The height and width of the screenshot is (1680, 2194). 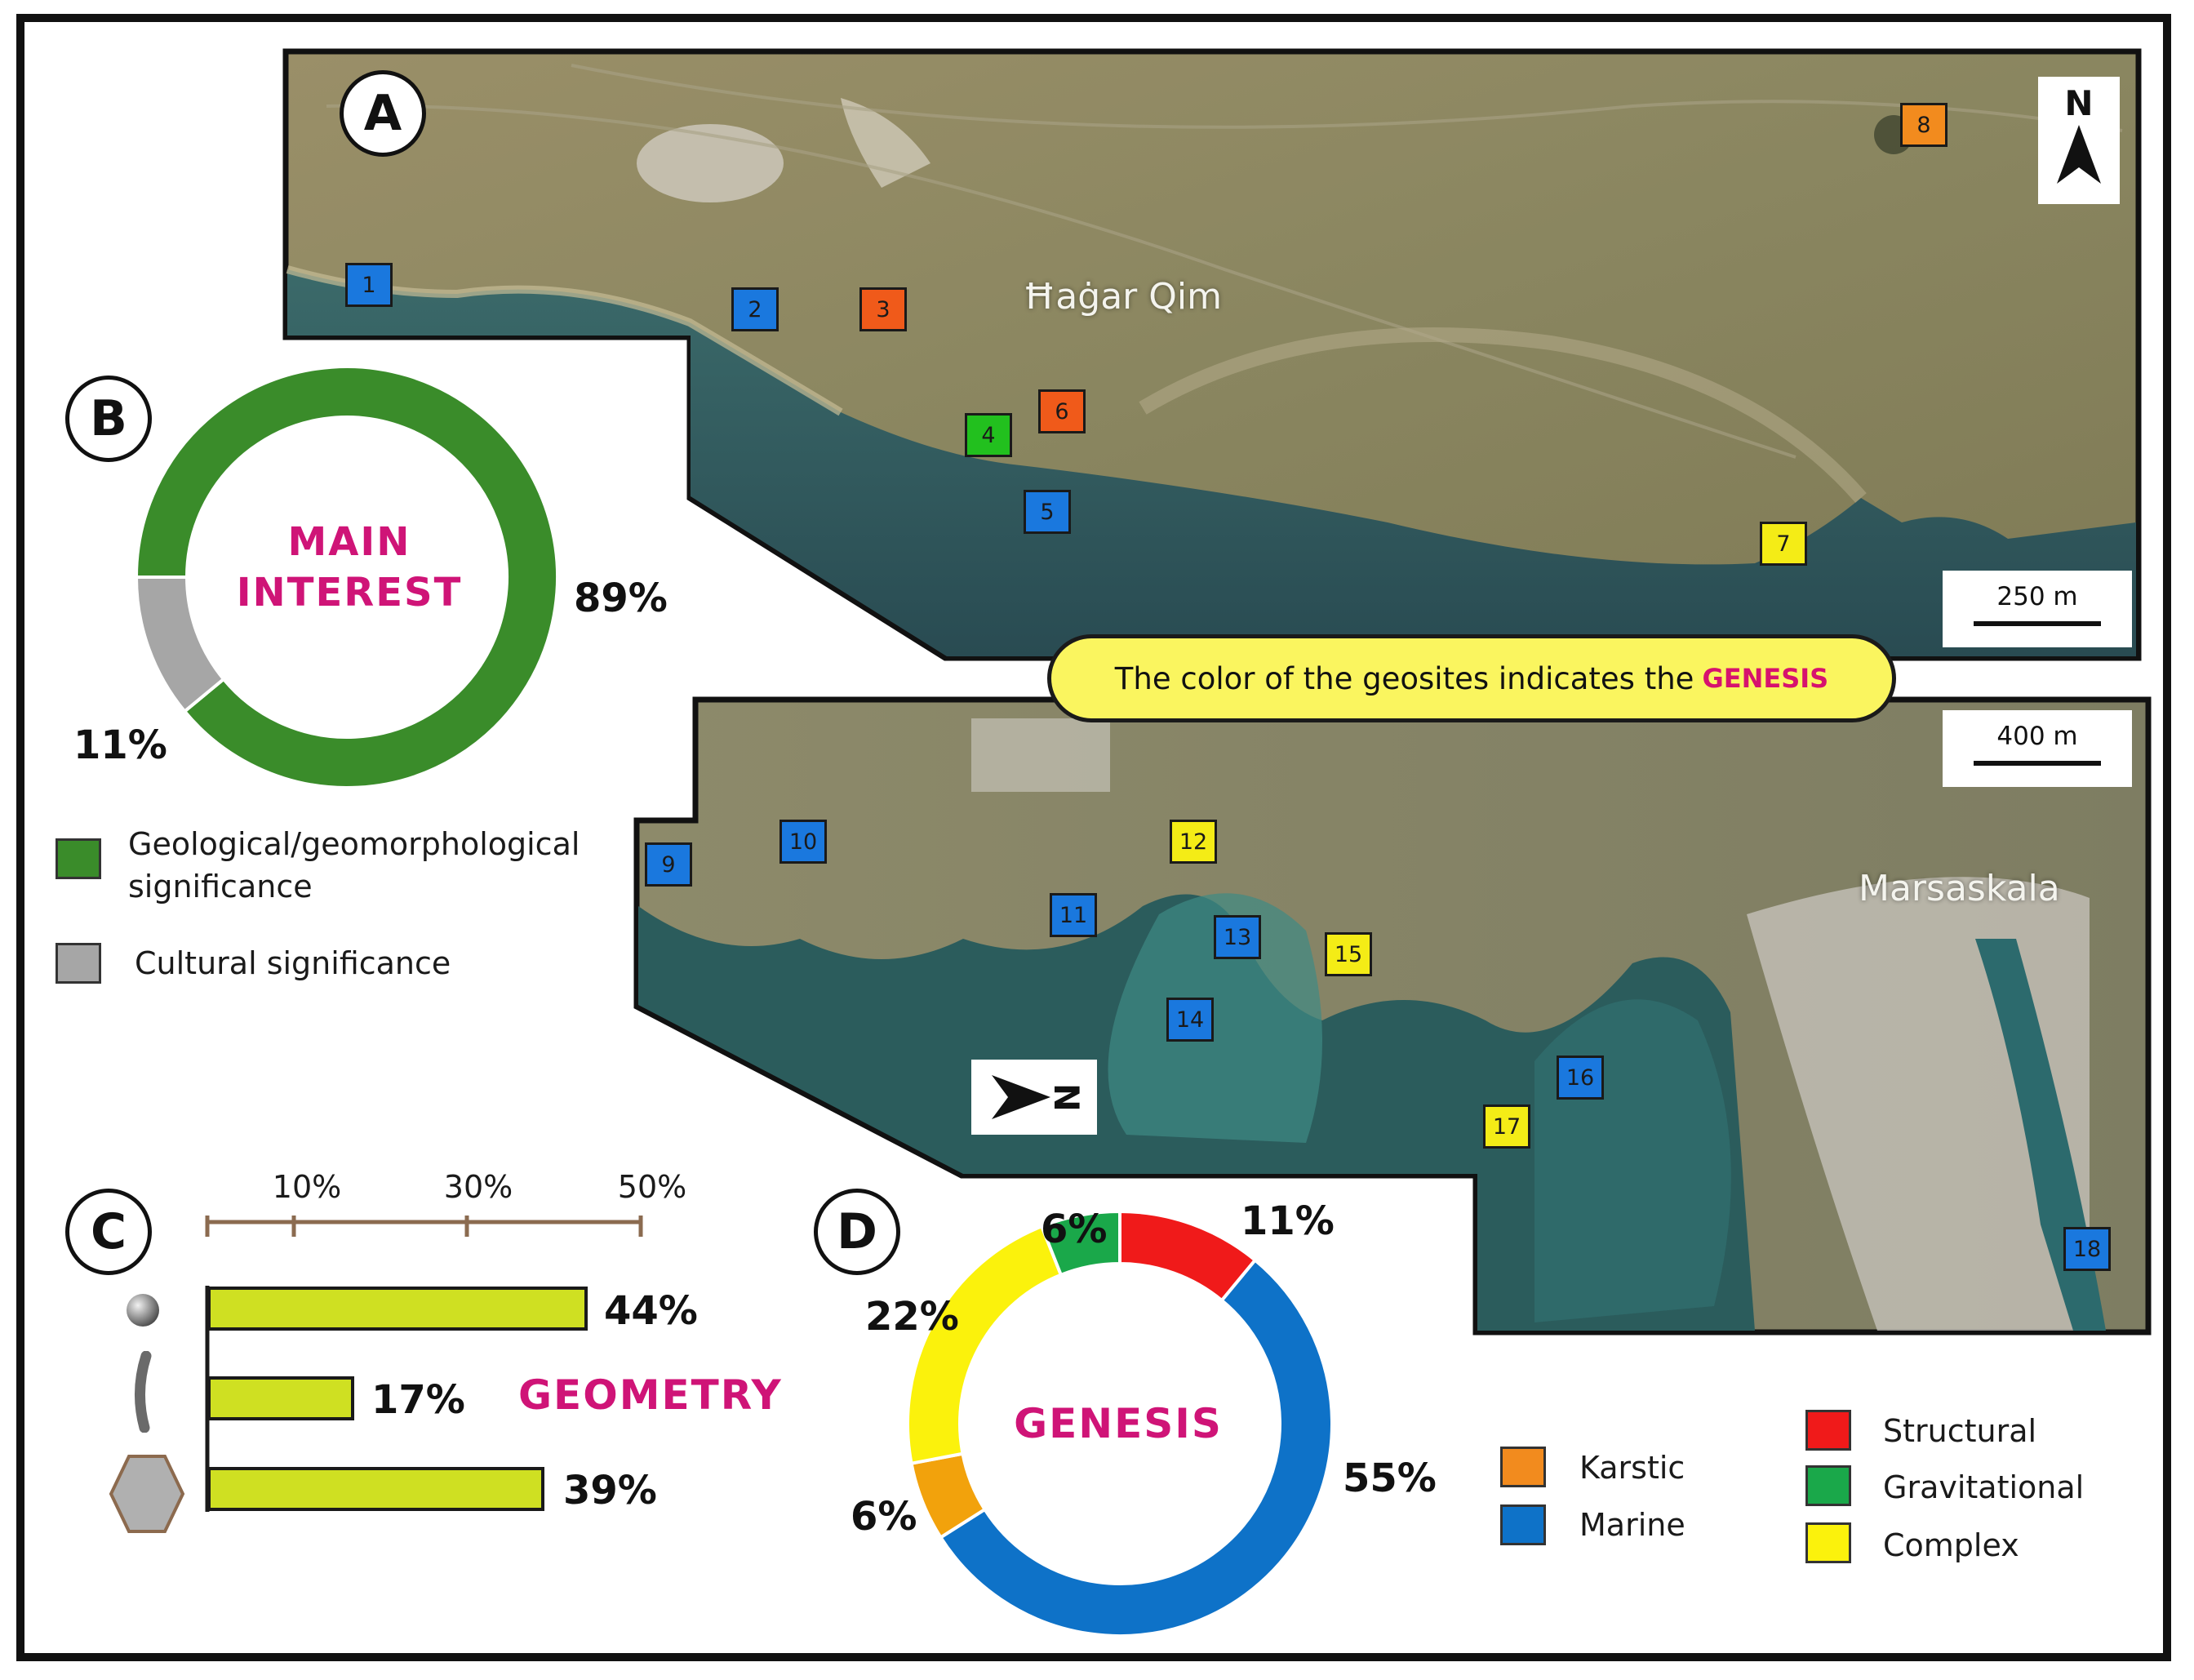 What do you see at coordinates (857, 1232) in the screenshot?
I see `panel-letter-d: D` at bounding box center [857, 1232].